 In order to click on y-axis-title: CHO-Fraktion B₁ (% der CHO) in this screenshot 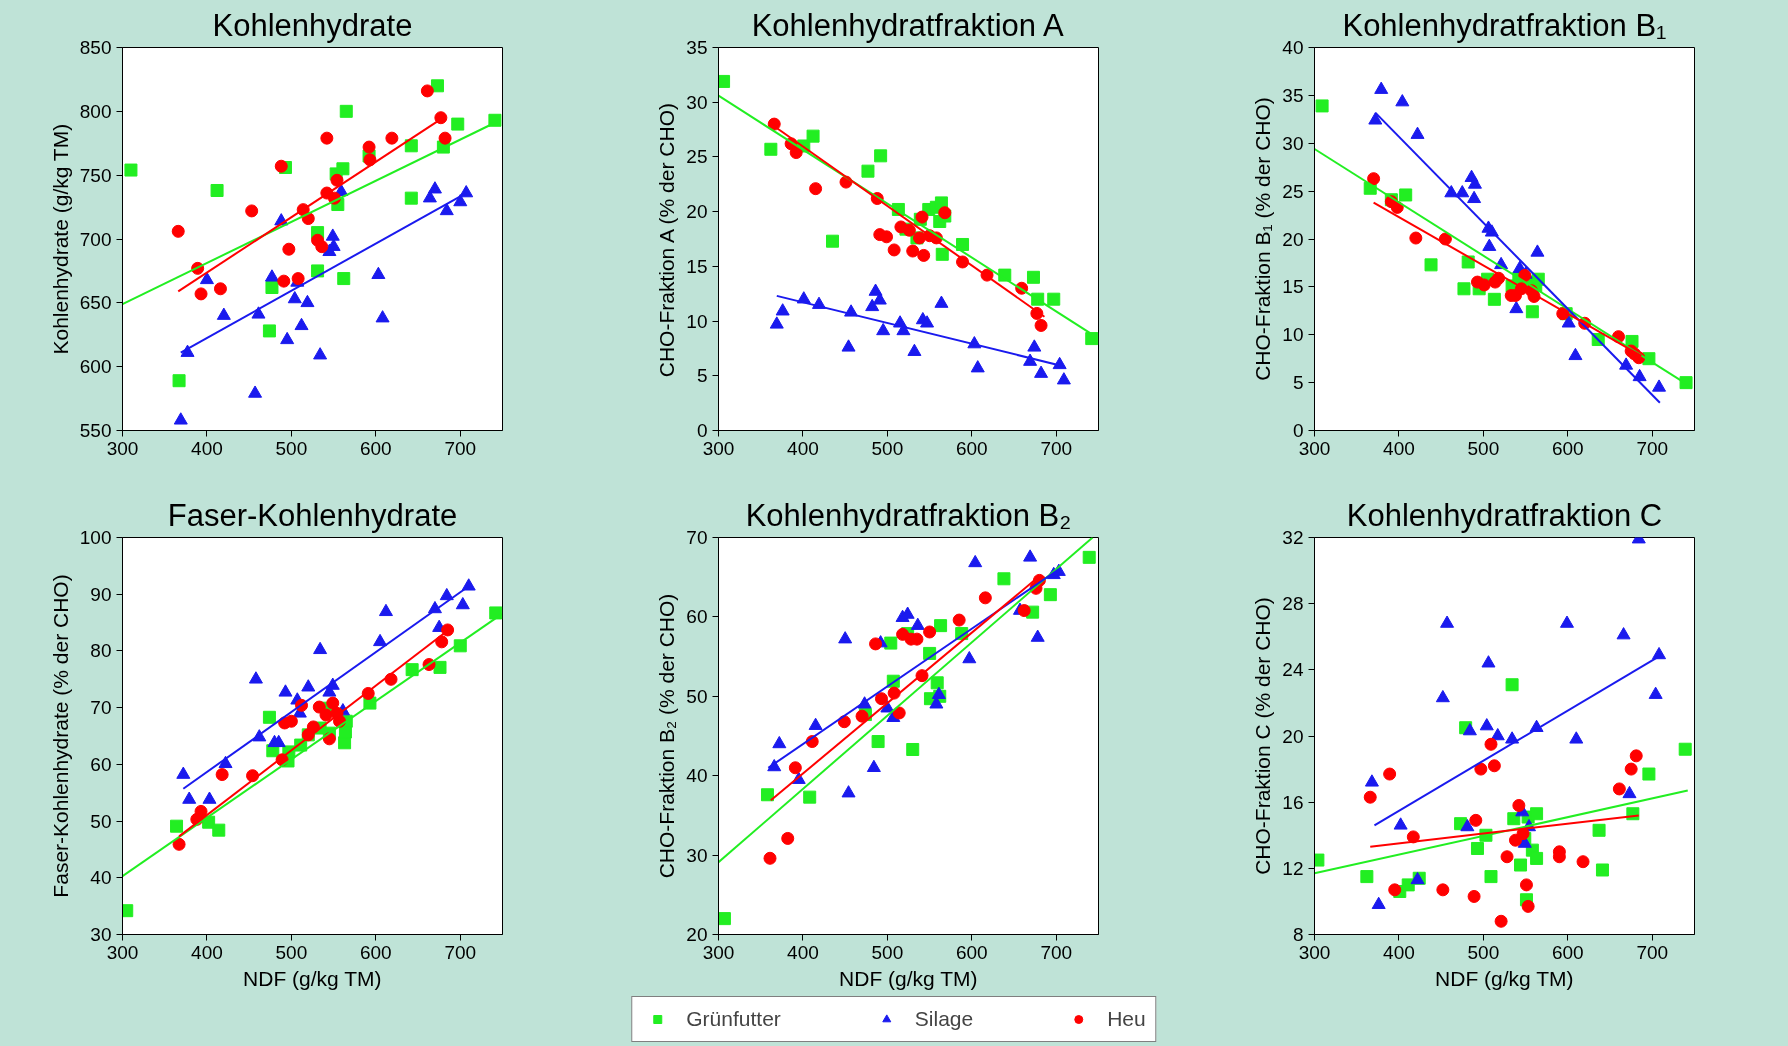, I will do `click(1263, 239)`.